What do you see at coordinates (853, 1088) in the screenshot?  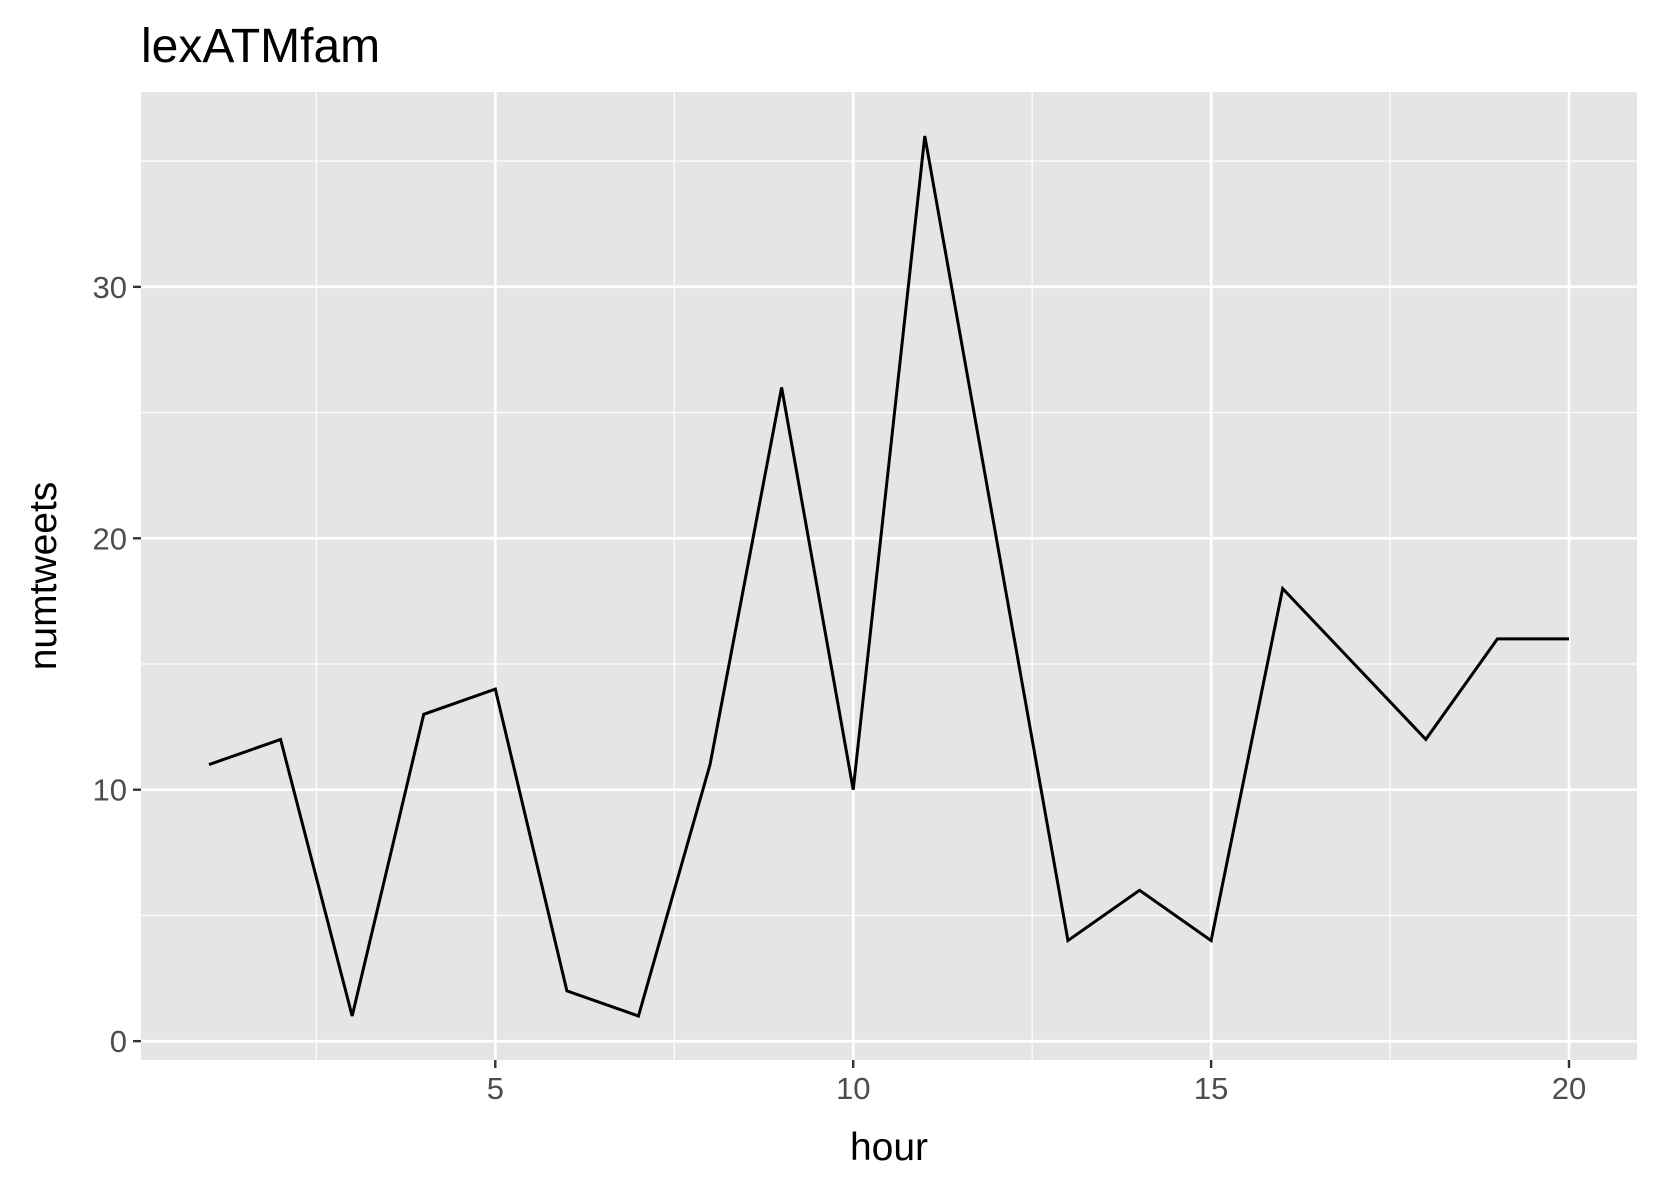 I see `x-tick-label: 10` at bounding box center [853, 1088].